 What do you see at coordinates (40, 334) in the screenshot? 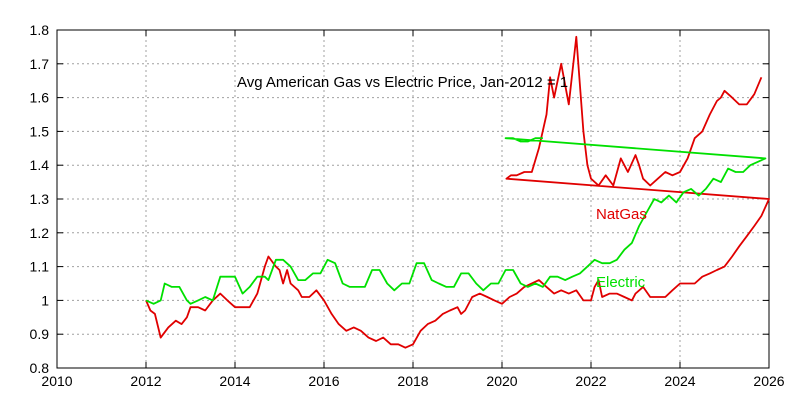
I see `y-tick-label: 0.9` at bounding box center [40, 334].